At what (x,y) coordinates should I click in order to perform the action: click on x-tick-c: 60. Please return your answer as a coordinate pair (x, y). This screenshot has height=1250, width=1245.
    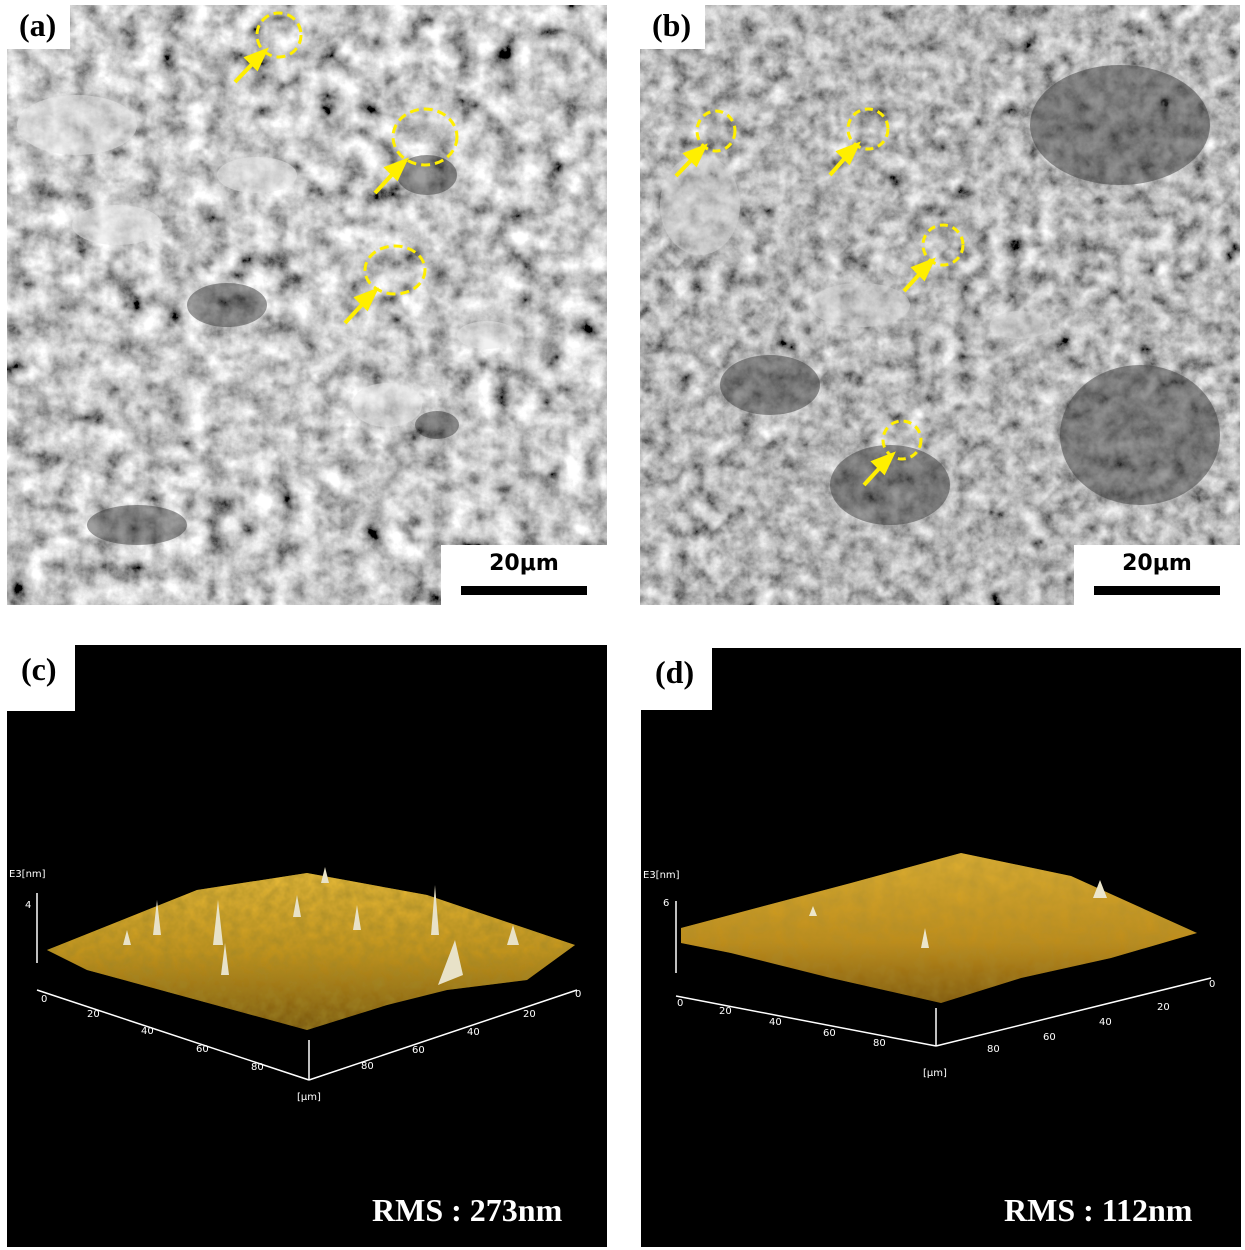
    Looking at the image, I should click on (202, 1049).